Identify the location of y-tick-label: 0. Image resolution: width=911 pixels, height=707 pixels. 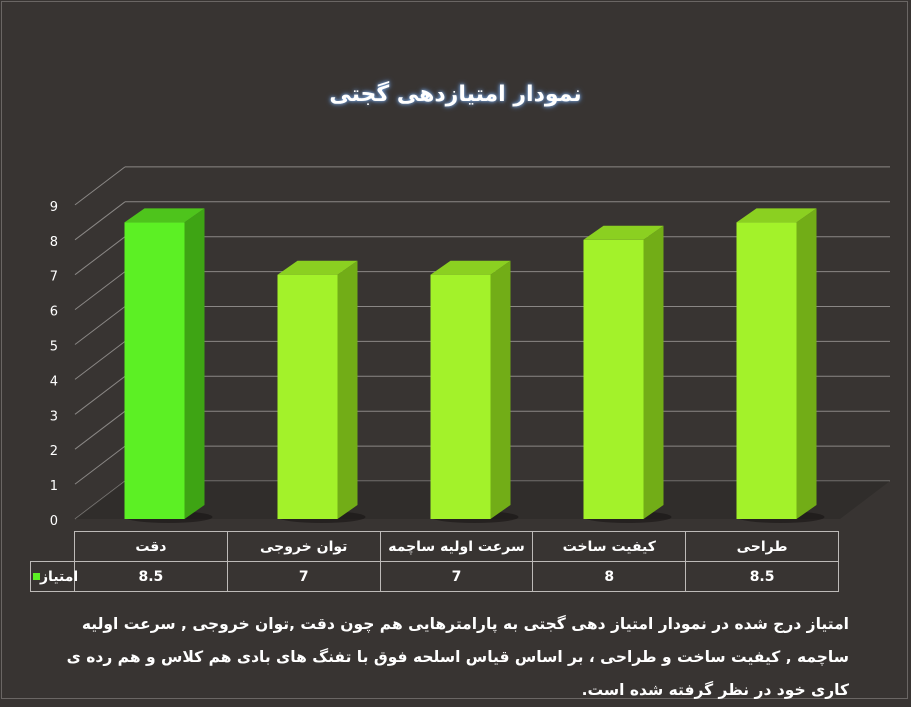
(54, 521).